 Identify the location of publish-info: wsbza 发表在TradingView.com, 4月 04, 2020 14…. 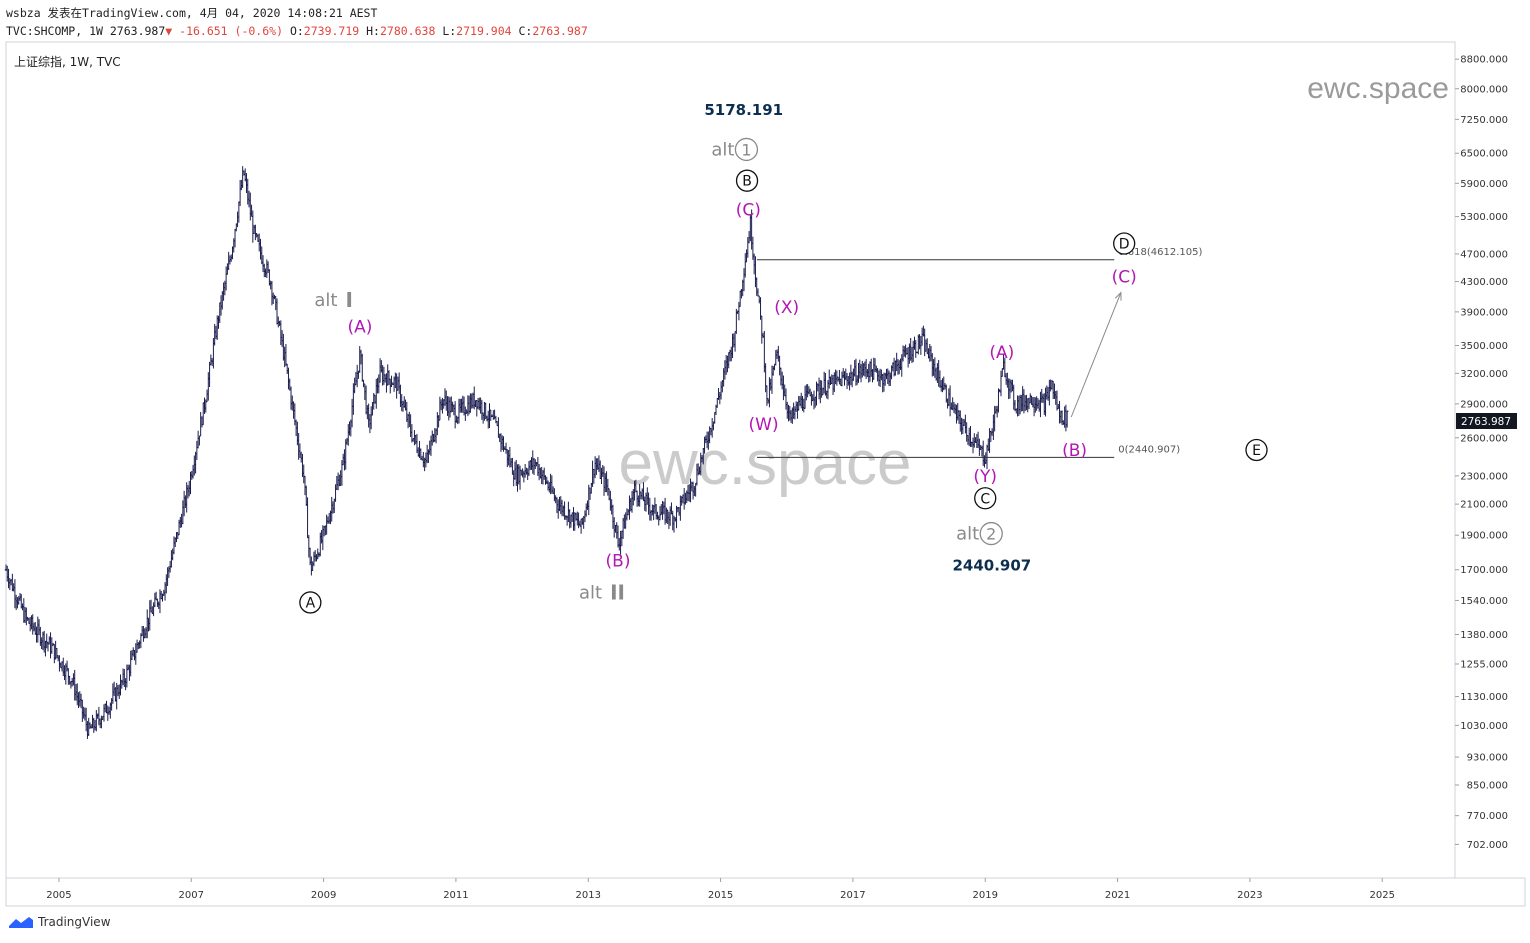
(192, 13).